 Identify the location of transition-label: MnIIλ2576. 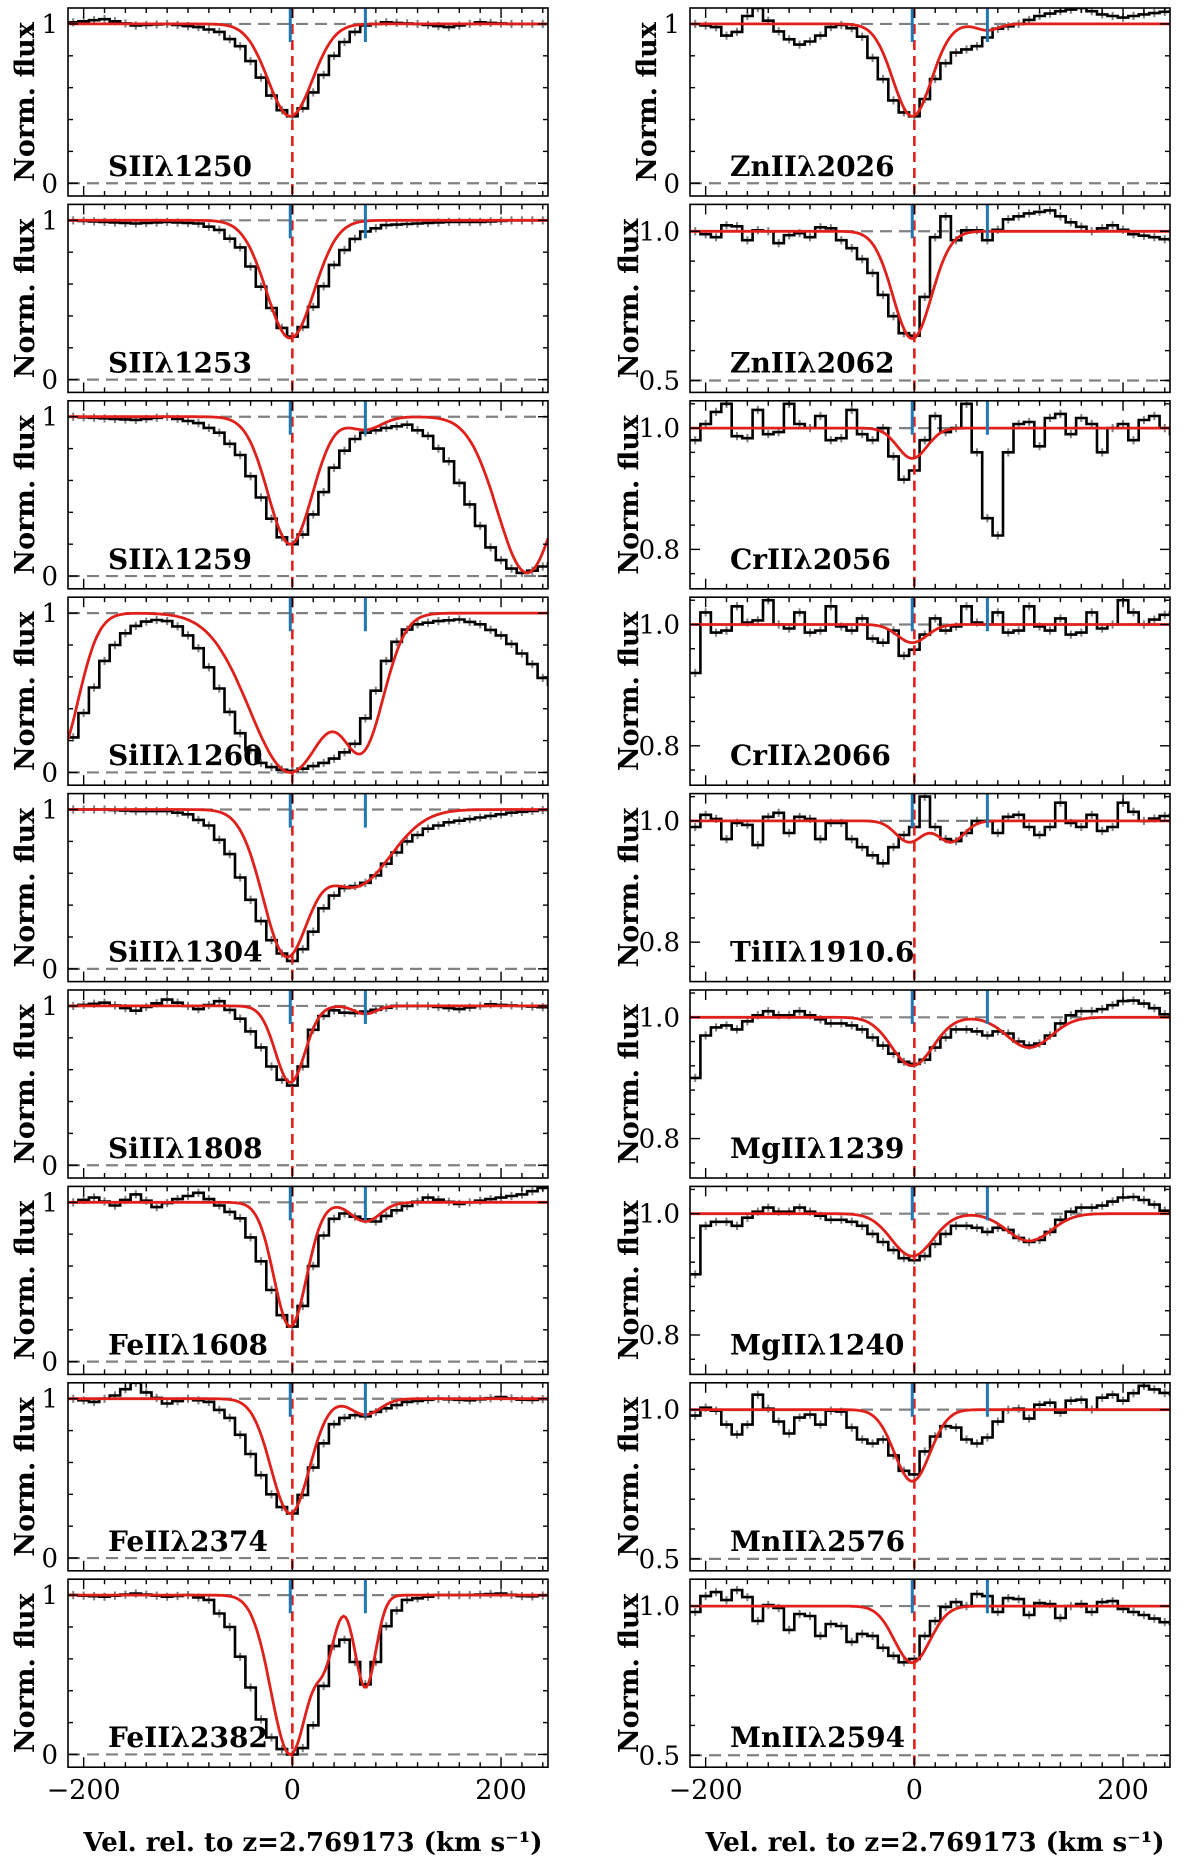
(817, 1541).